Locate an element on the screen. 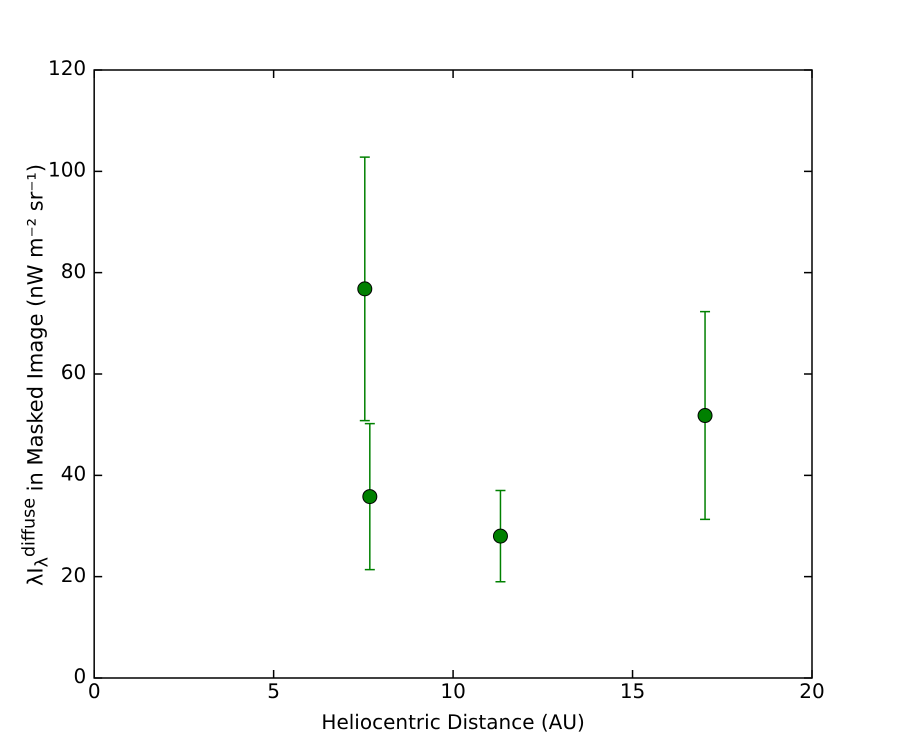  x-tick-label: 5 is located at coordinates (273, 691).